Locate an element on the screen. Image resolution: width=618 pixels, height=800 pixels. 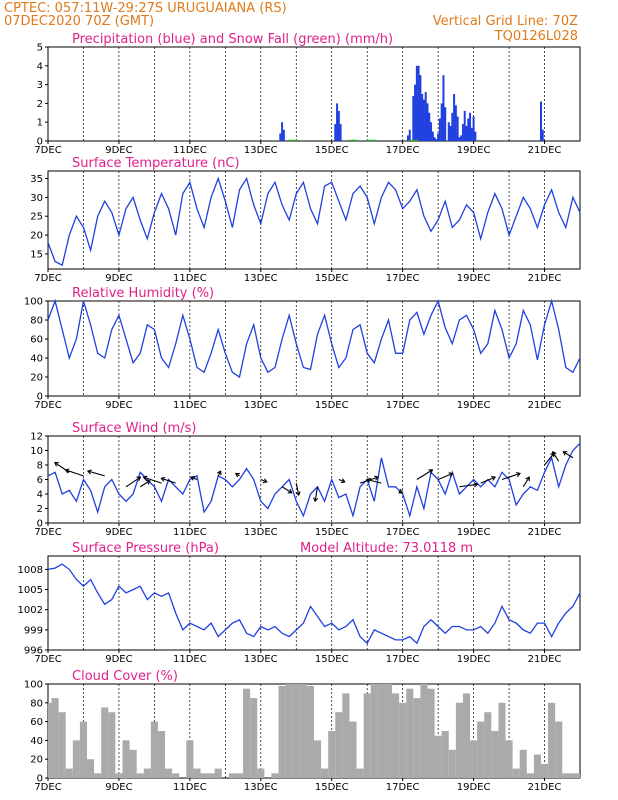
y-tick-label: 3 is located at coordinates (40, 85).